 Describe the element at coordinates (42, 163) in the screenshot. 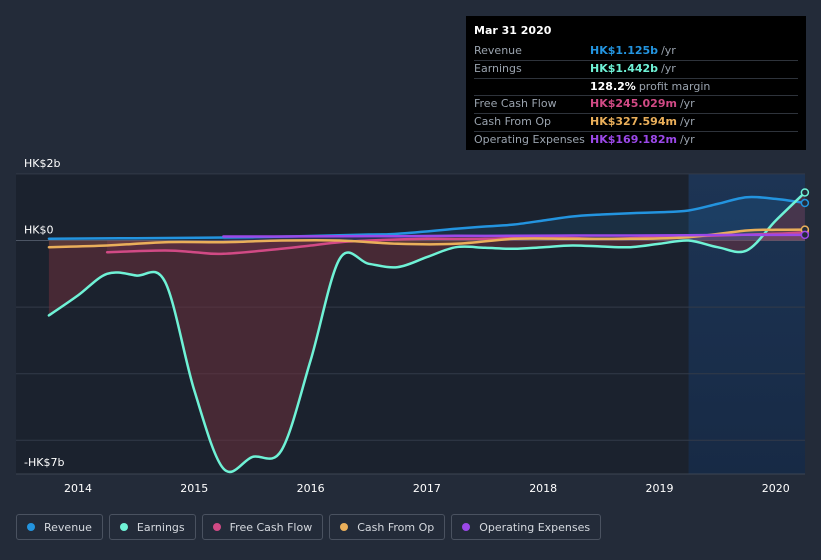

I see `y-tick-label: HK$2b` at that location.